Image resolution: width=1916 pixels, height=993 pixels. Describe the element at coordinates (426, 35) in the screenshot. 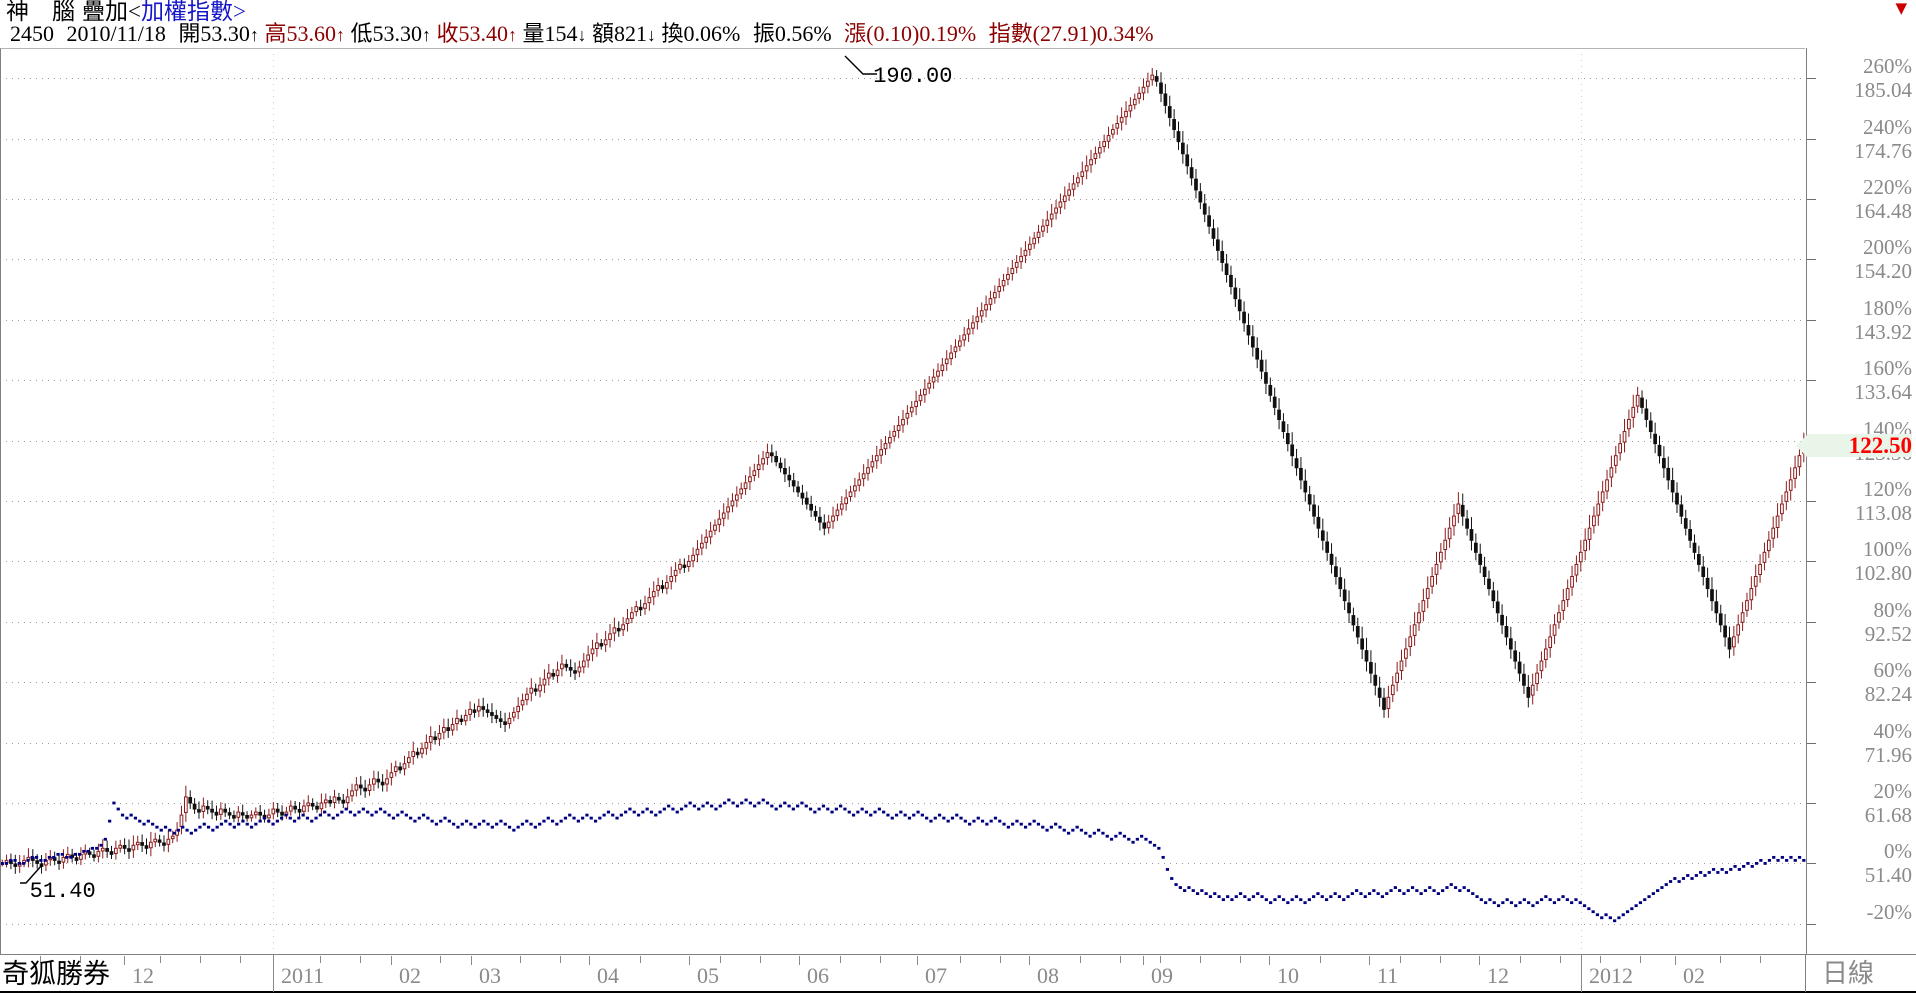

I see `low-arrow-icon: ↑` at that location.